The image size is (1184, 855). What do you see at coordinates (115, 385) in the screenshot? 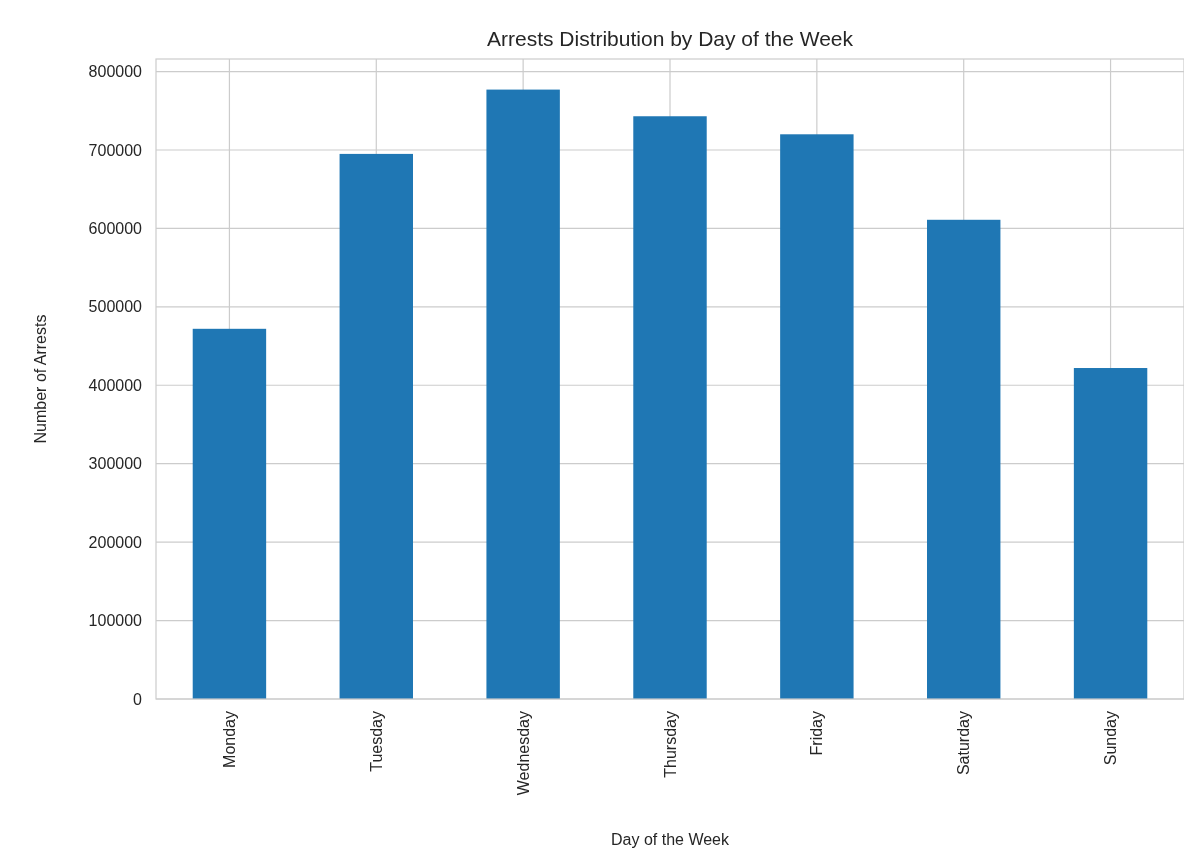
I see `y-tick-label: 400000` at bounding box center [115, 385].